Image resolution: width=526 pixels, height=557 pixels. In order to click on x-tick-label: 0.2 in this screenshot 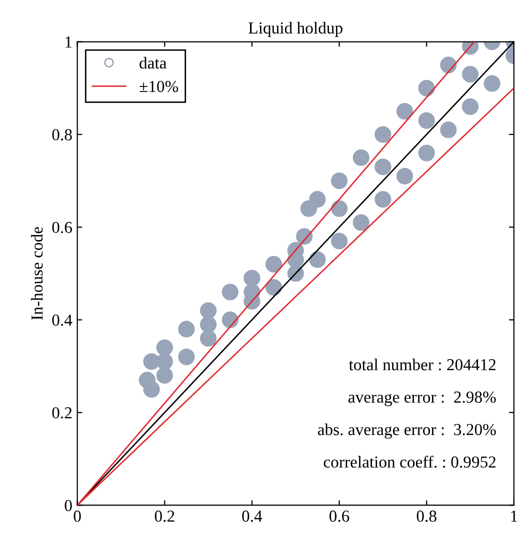, I will do `click(164, 516)`.